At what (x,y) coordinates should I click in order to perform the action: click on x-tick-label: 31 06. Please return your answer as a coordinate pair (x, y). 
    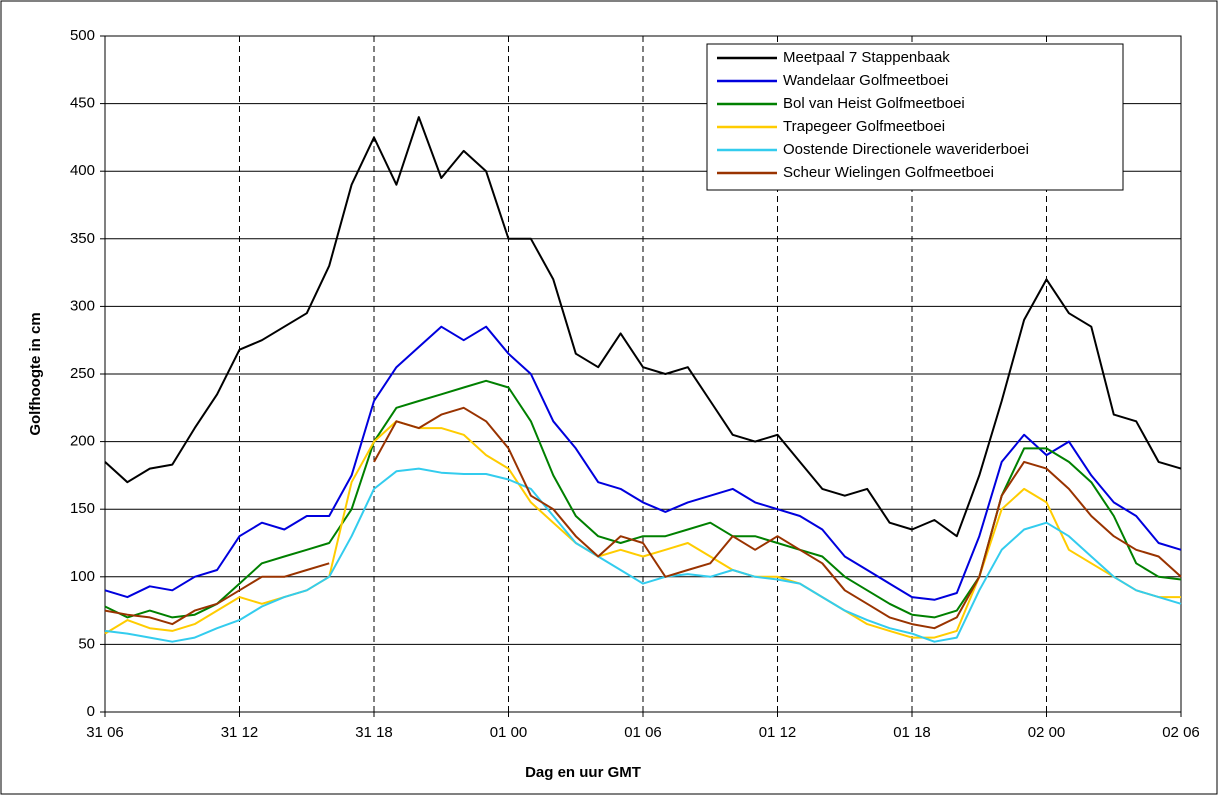
    Looking at the image, I should click on (105, 732).